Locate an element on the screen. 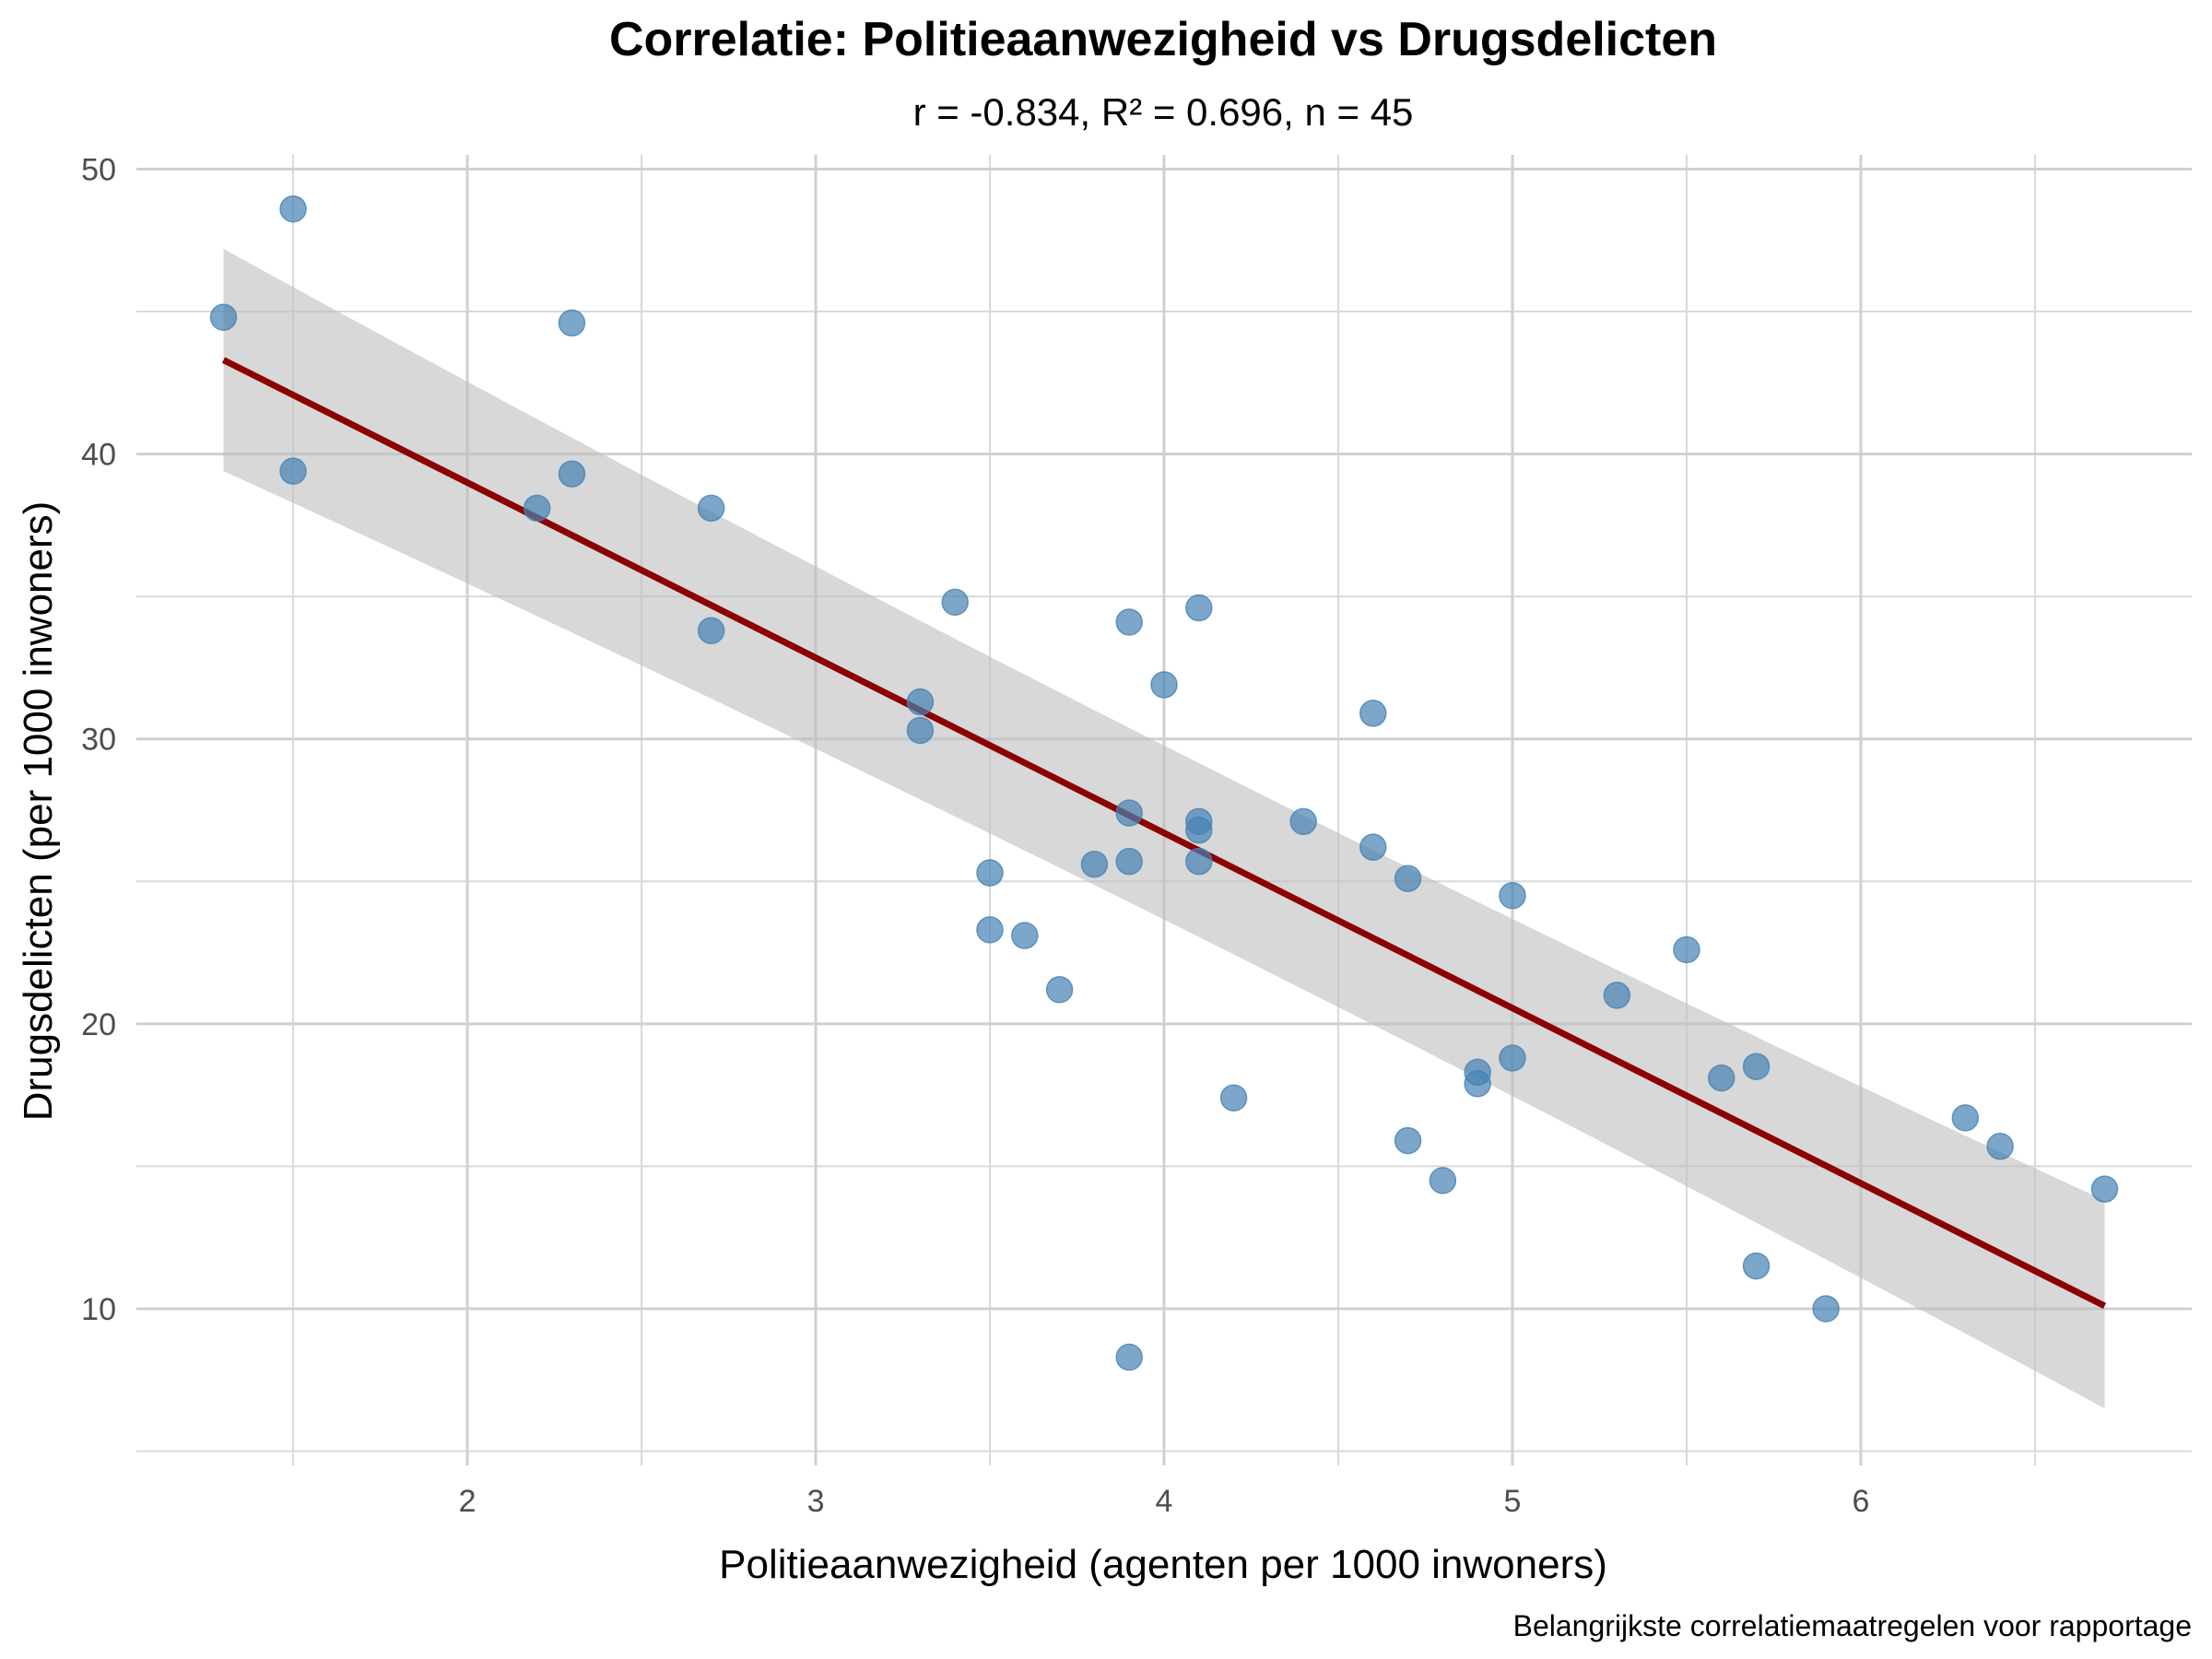  x-tick-label: 2 is located at coordinates (468, 1501).